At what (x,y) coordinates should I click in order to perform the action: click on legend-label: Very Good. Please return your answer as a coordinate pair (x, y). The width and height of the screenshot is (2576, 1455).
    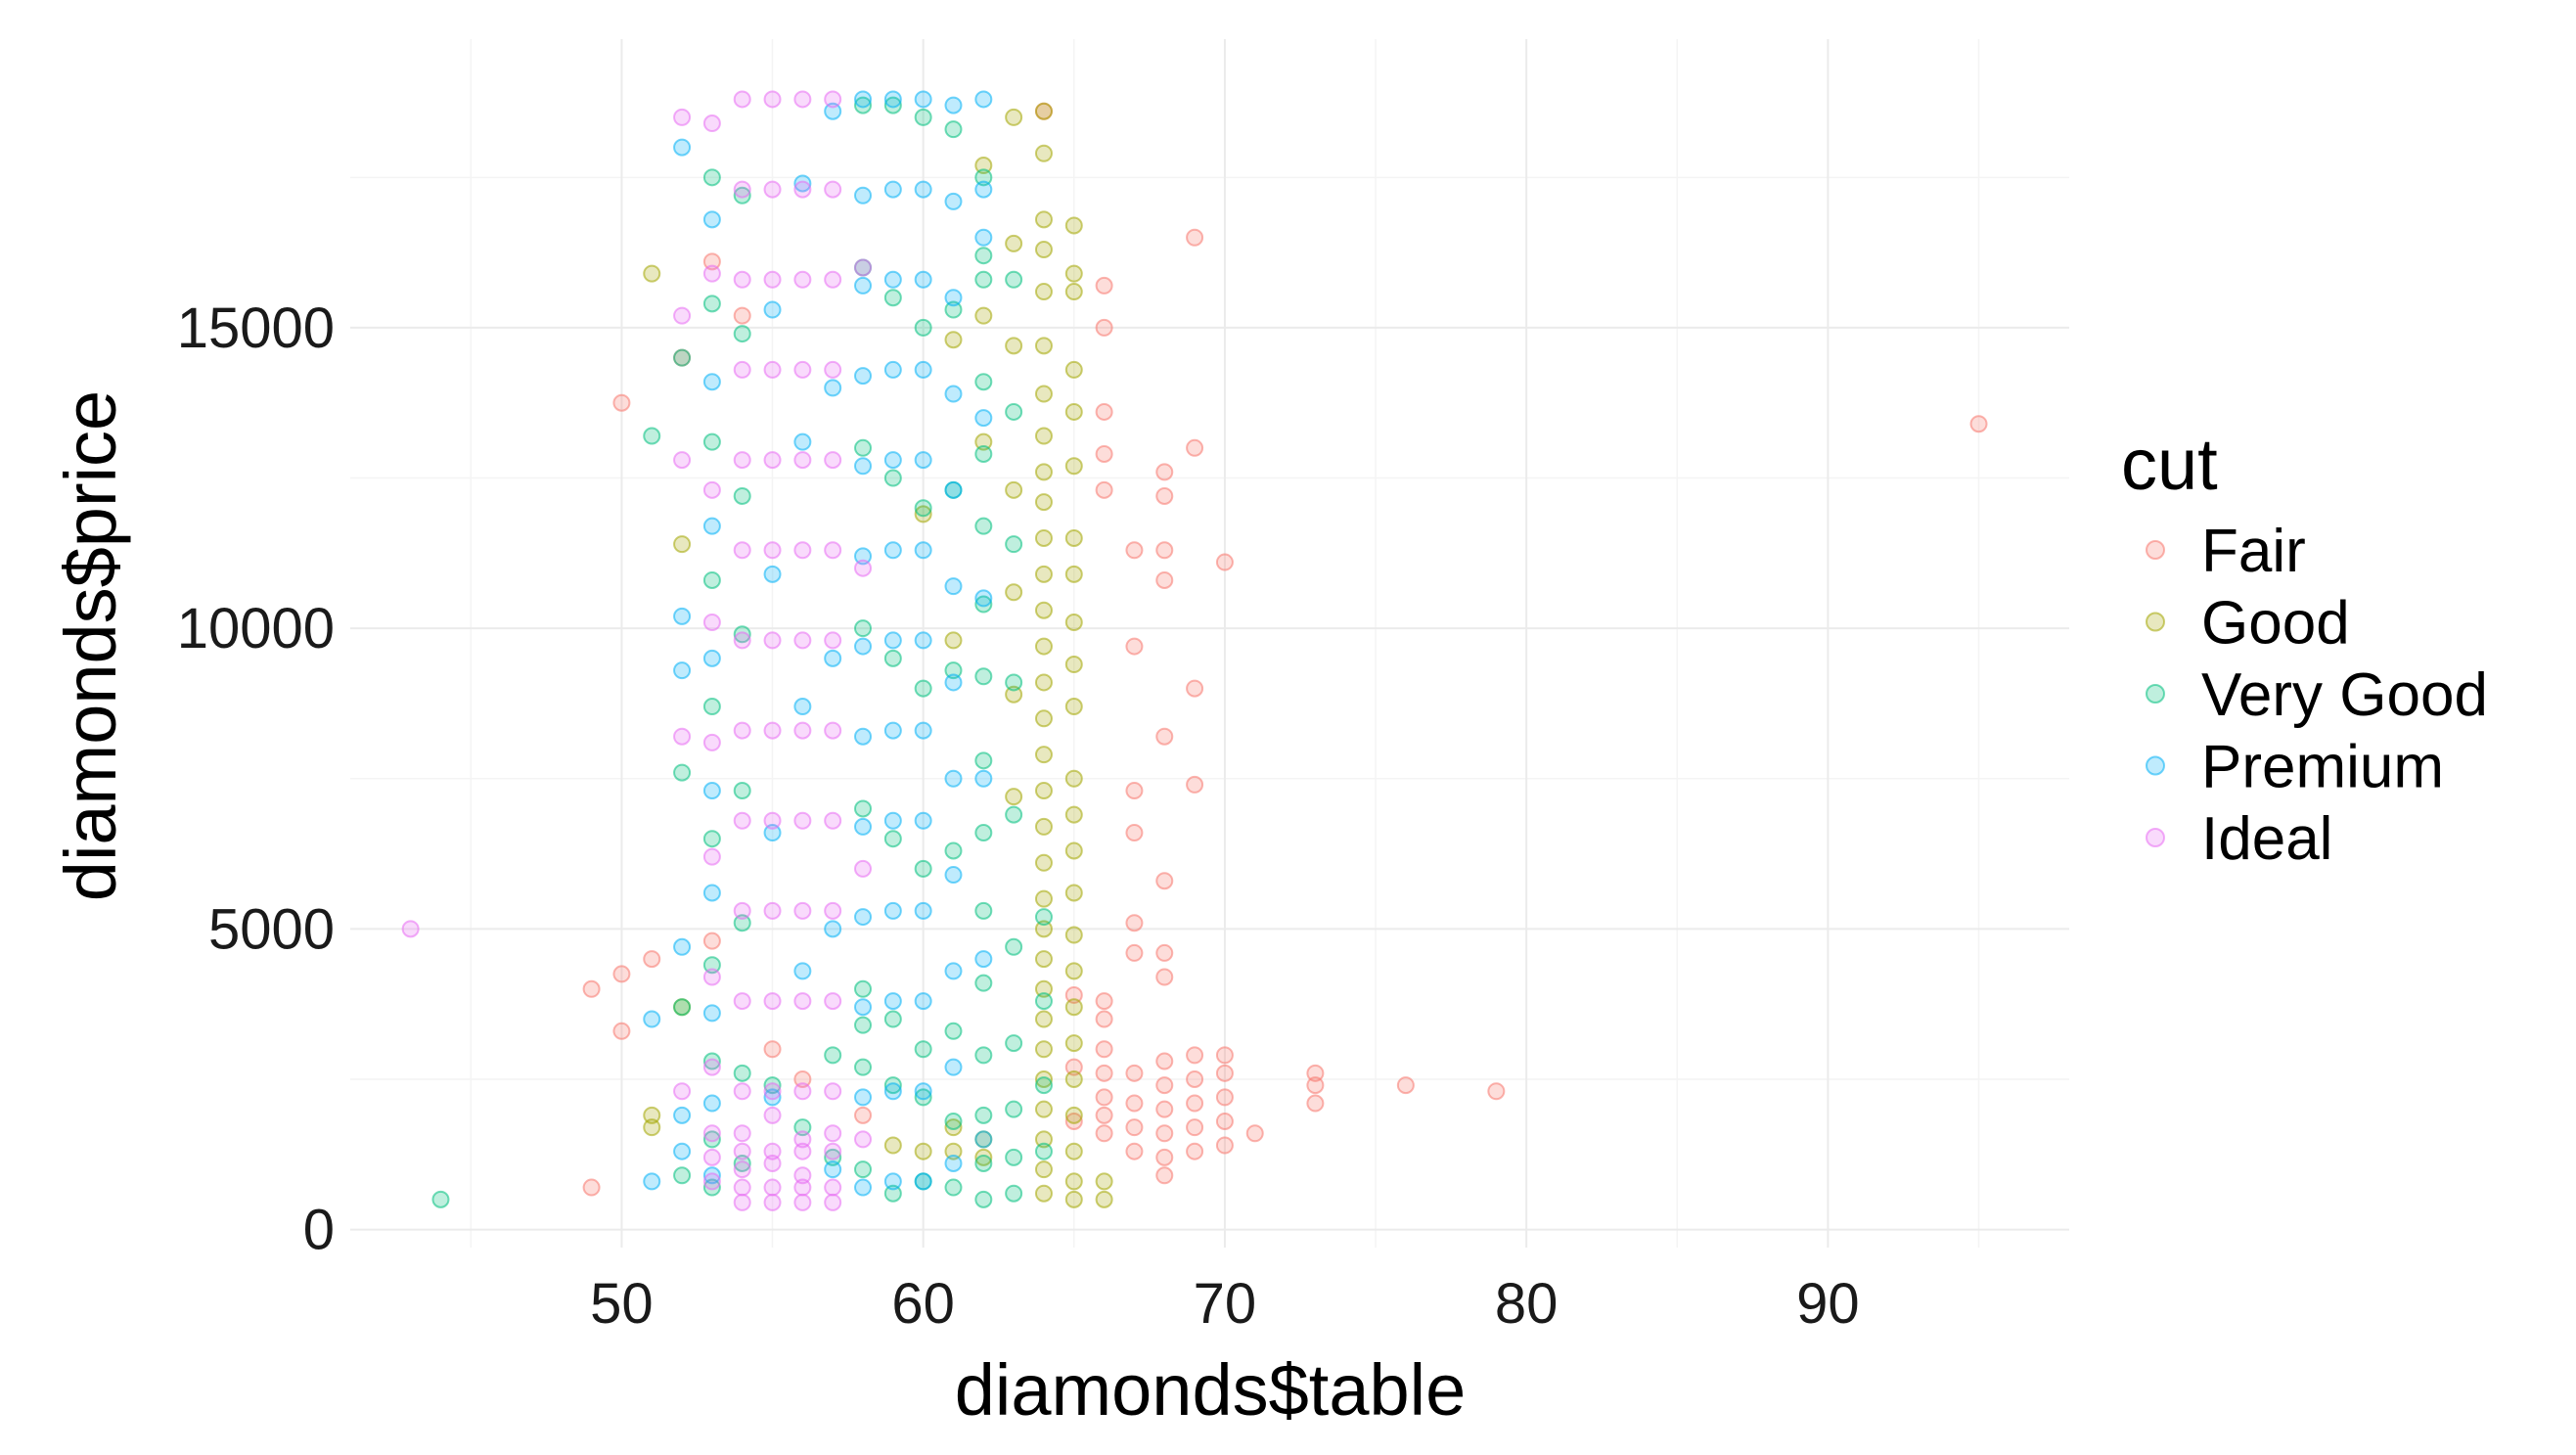
    Looking at the image, I should click on (2344, 695).